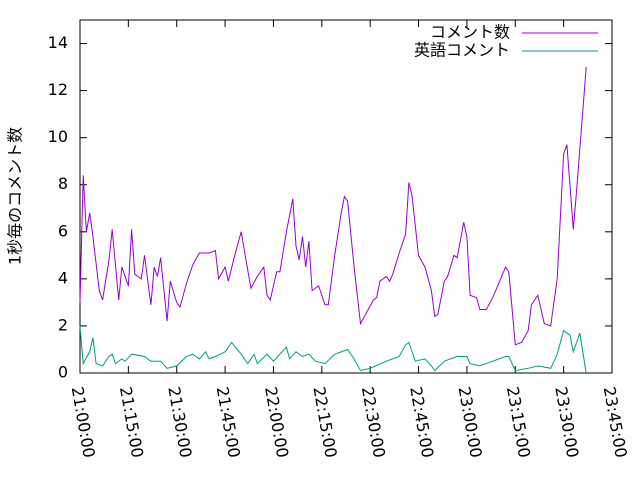 This screenshot has height=484, width=640. I want to click on y-tick-label: 4, so click(63, 277).